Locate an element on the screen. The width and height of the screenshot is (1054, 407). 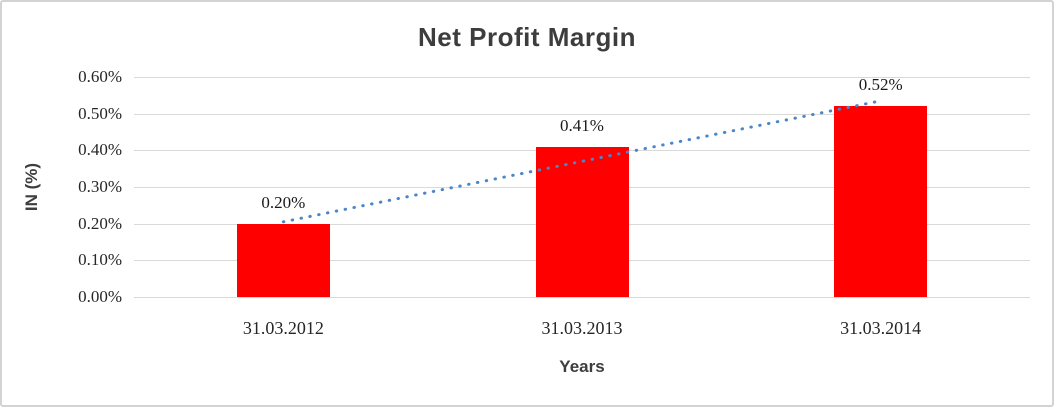
x-category-label: 31.03.2013 is located at coordinates (582, 328).